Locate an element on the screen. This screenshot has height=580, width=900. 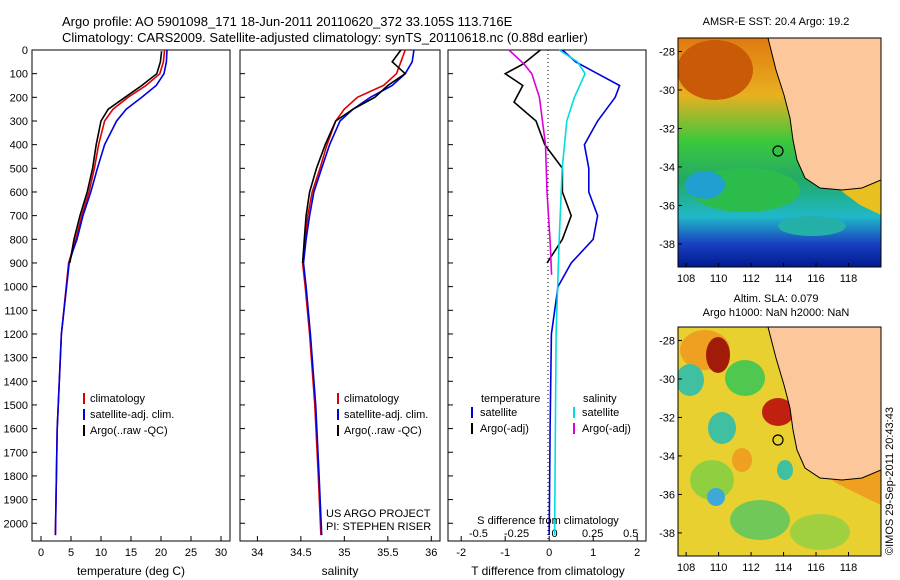
salinity-x-axis-label: salinity is located at coordinates (340, 571).